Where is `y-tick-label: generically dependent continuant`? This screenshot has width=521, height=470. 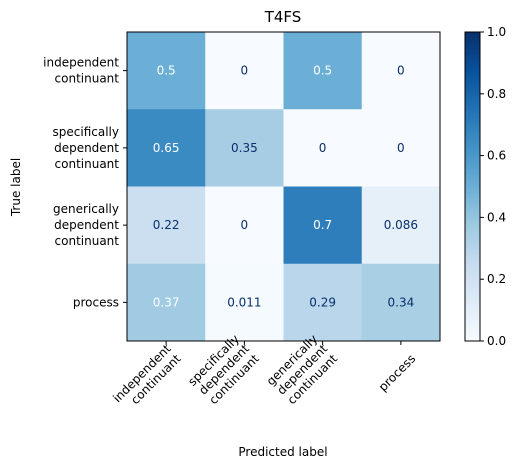 y-tick-label: generically dependent continuant is located at coordinates (86, 225).